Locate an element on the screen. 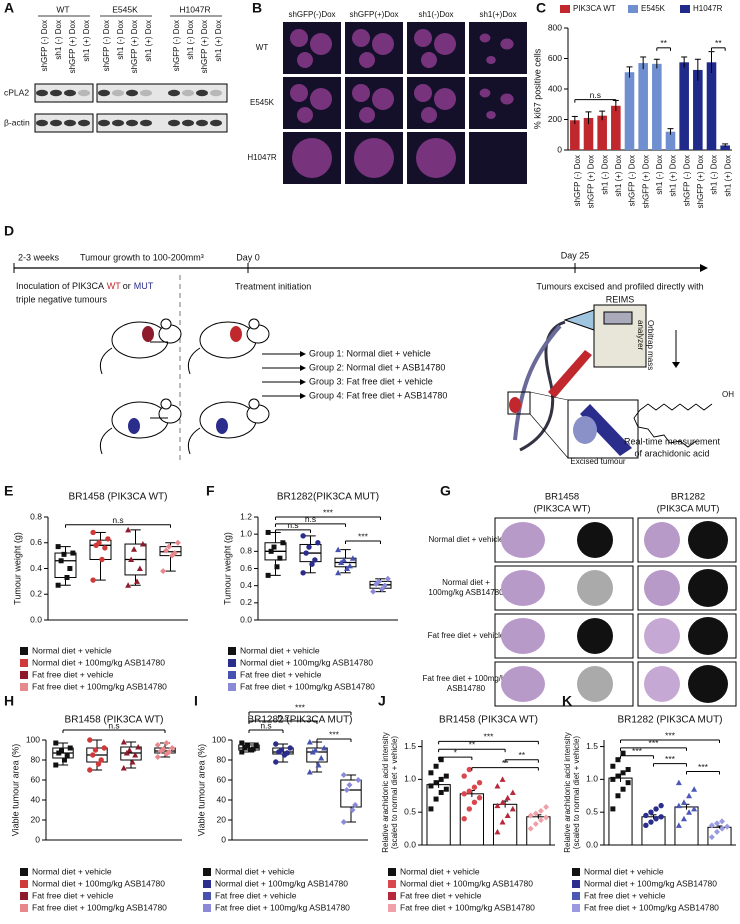  y-tick-label: 0.8 is located at coordinates (36, 516).